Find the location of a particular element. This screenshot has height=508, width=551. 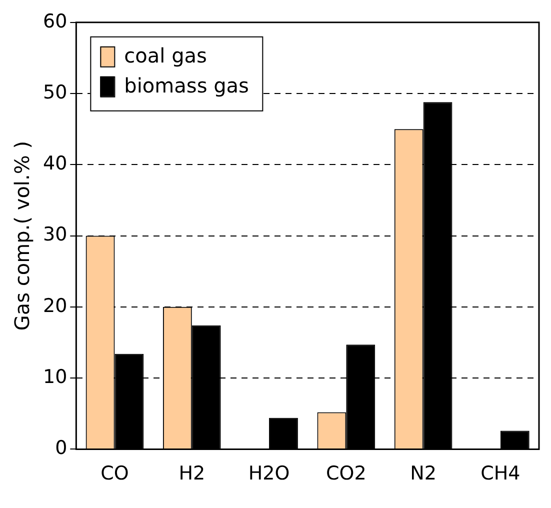

legend-label: biomass gas is located at coordinates (186, 86).